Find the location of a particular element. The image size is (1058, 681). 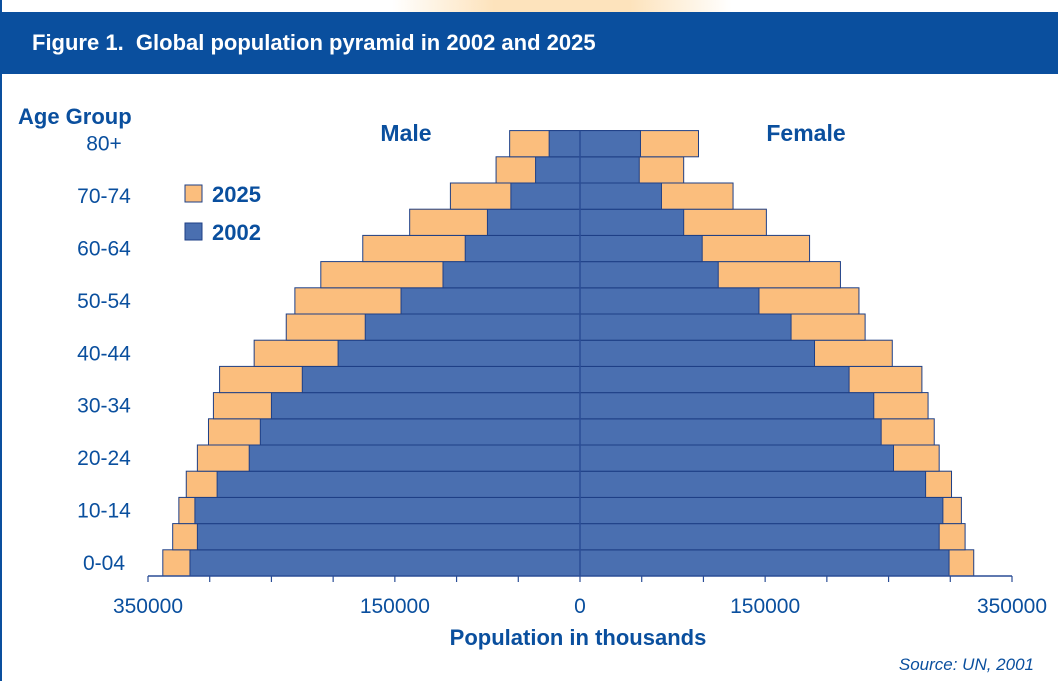

female-label: Female is located at coordinates (805, 133).